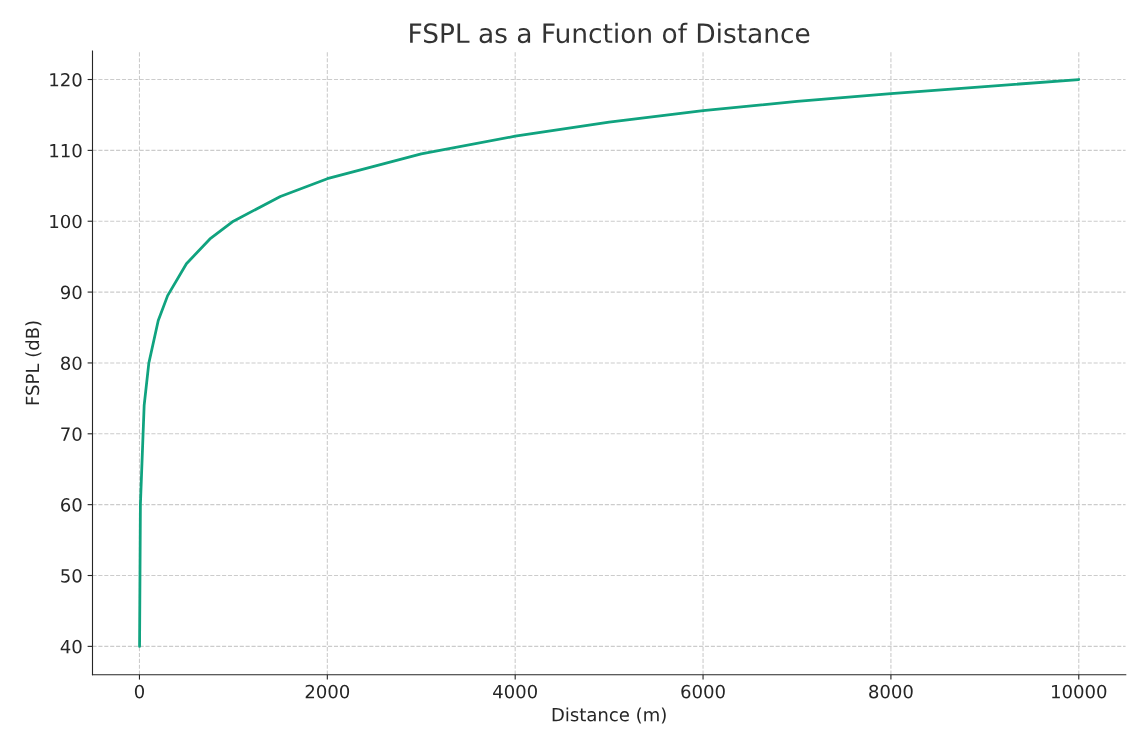  I want to click on y-tick-label: 60, so click(71, 505).